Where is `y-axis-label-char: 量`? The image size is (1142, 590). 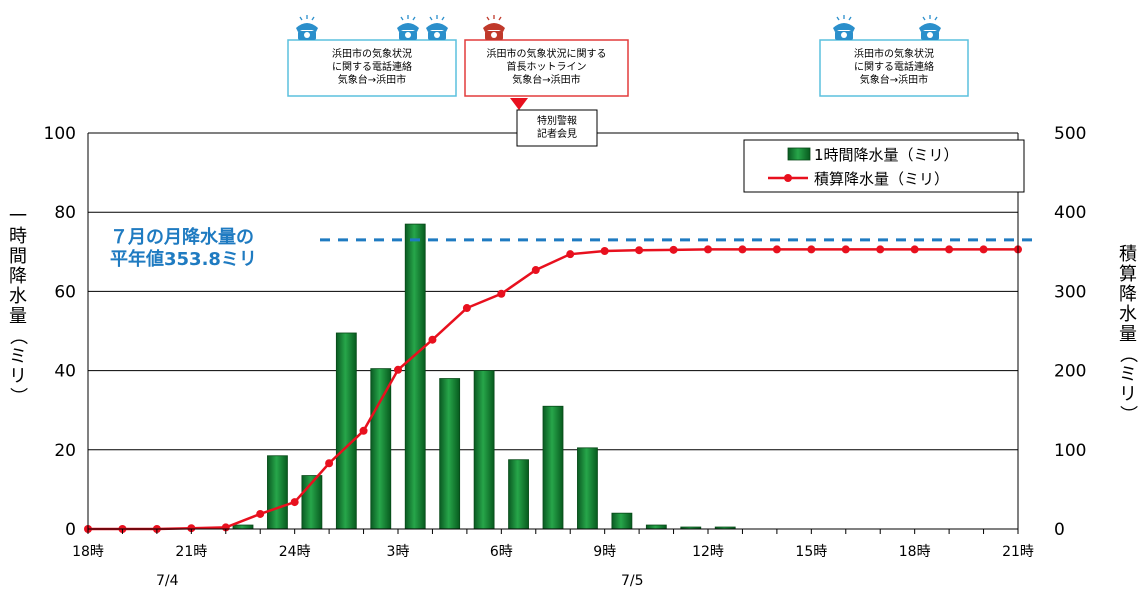 y-axis-label-char: 量 is located at coordinates (18, 316).